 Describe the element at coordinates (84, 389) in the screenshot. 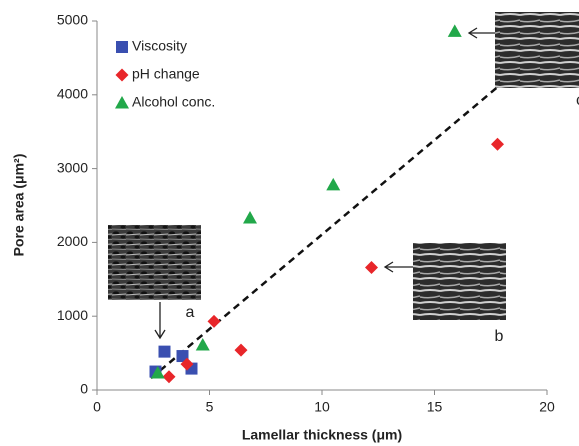

I see `y-tick-label: 0` at that location.